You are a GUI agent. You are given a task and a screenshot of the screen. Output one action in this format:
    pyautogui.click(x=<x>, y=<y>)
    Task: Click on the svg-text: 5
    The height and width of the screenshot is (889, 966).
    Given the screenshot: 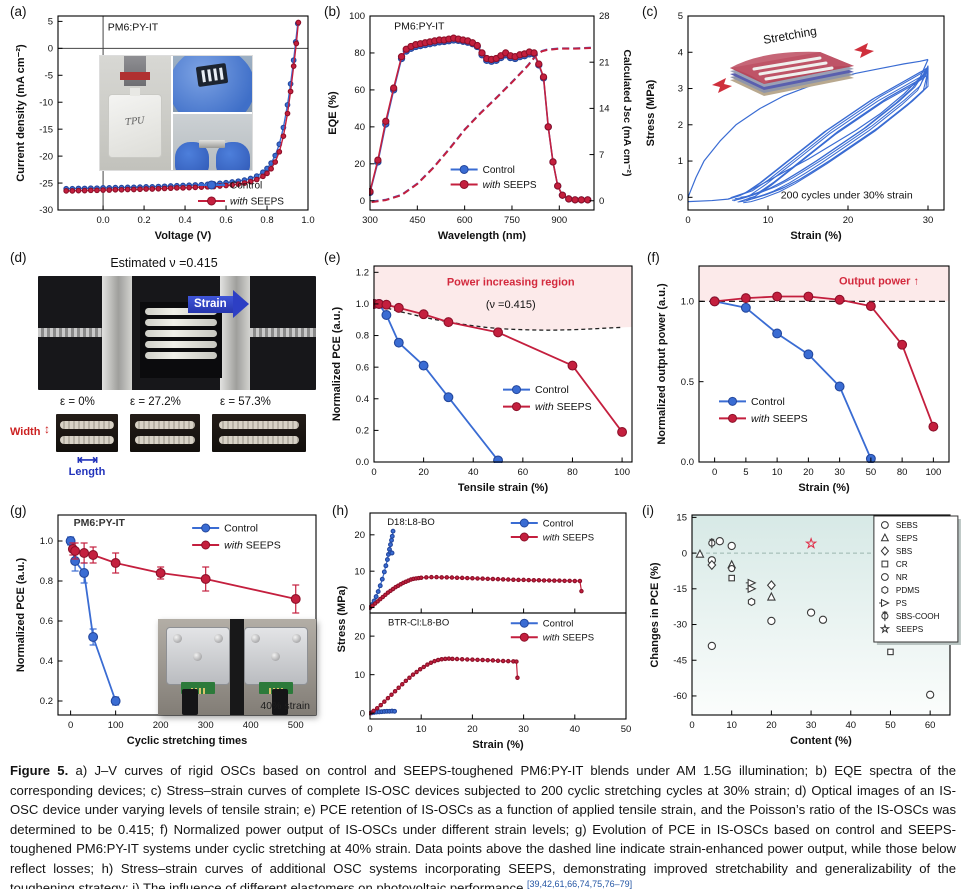 What is the action you would take?
    pyautogui.click(x=680, y=16)
    